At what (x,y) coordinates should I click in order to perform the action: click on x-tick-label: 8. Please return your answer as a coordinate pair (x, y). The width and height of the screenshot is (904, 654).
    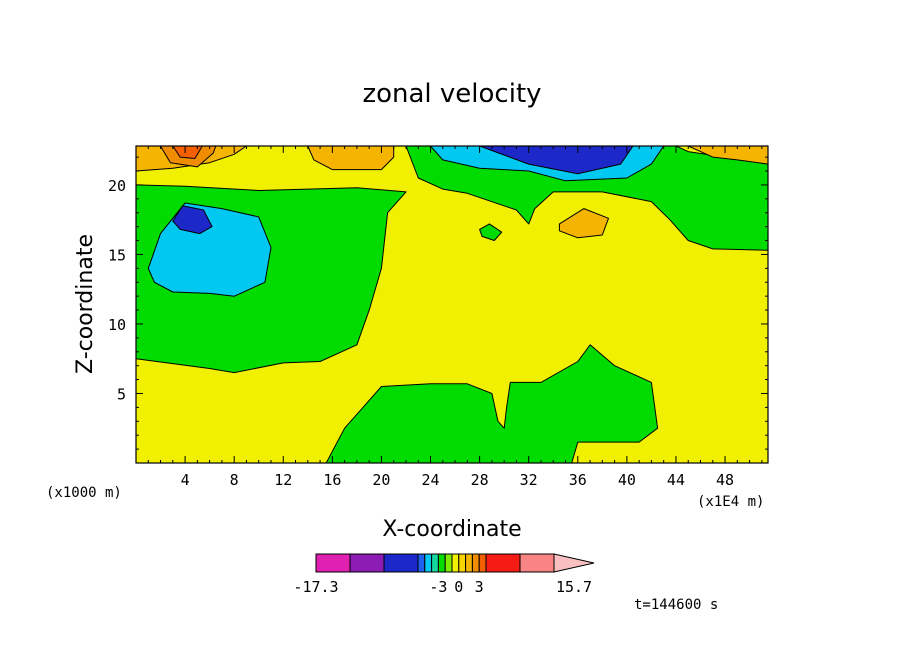
    Looking at the image, I should click on (234, 480).